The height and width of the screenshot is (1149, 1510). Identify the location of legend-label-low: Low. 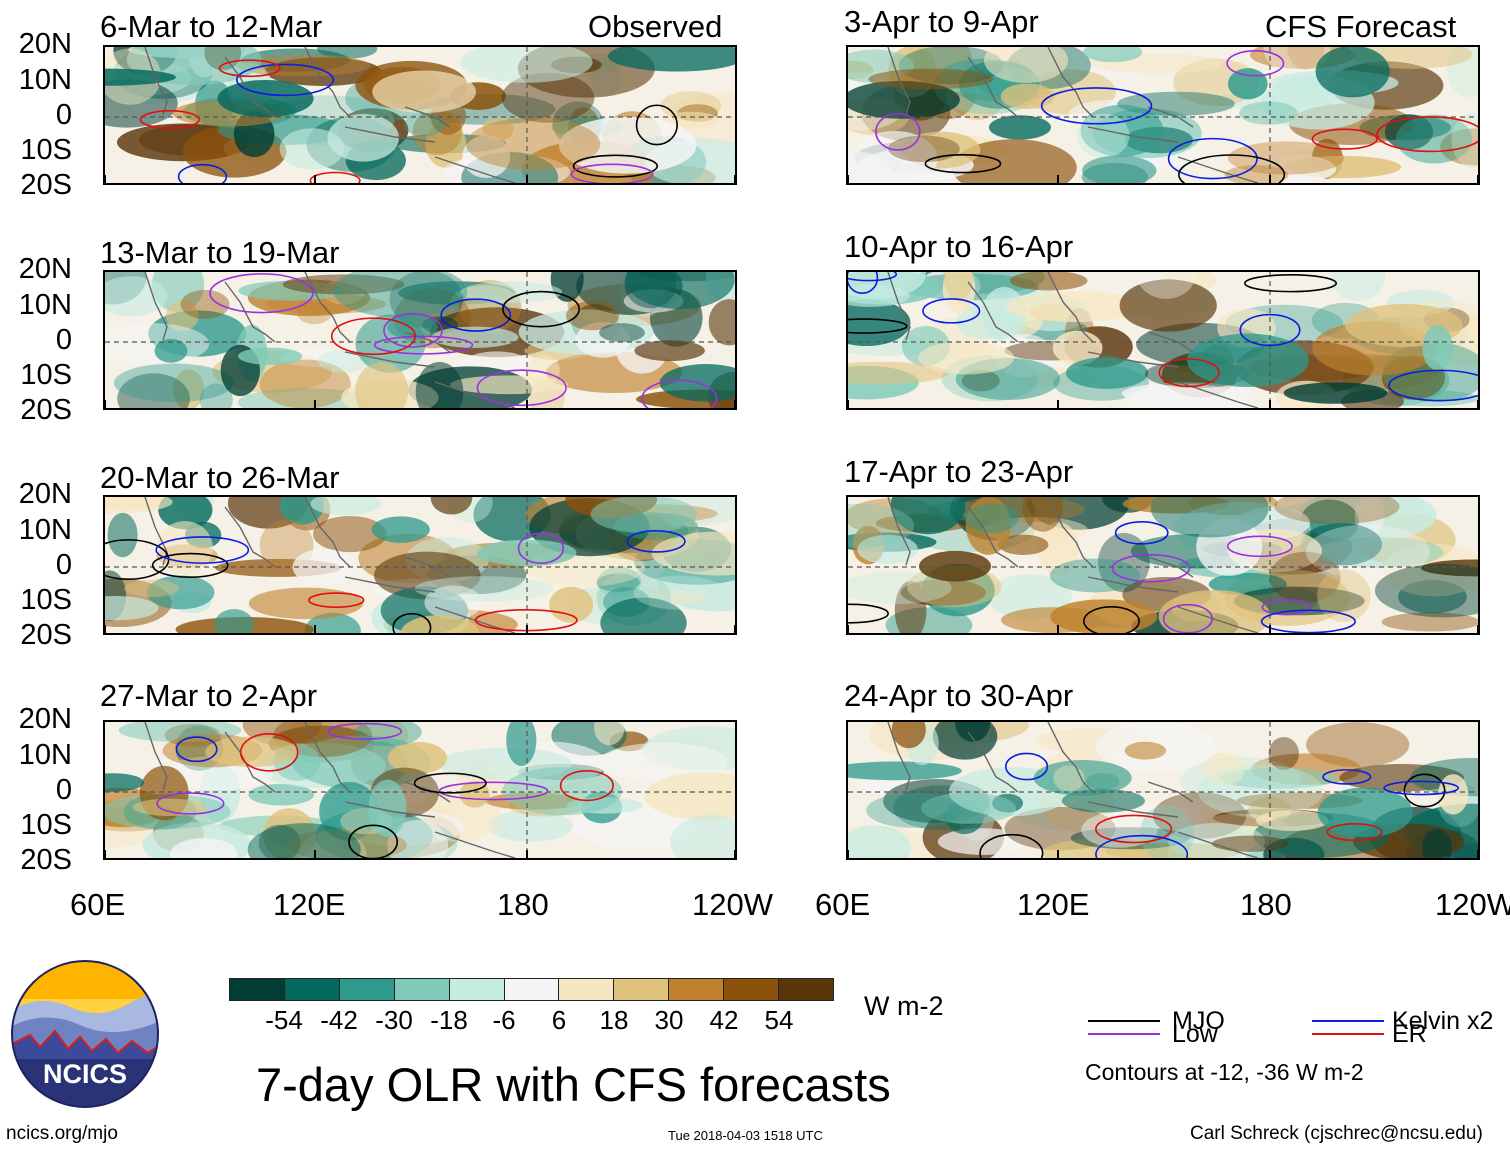
(1195, 1034).